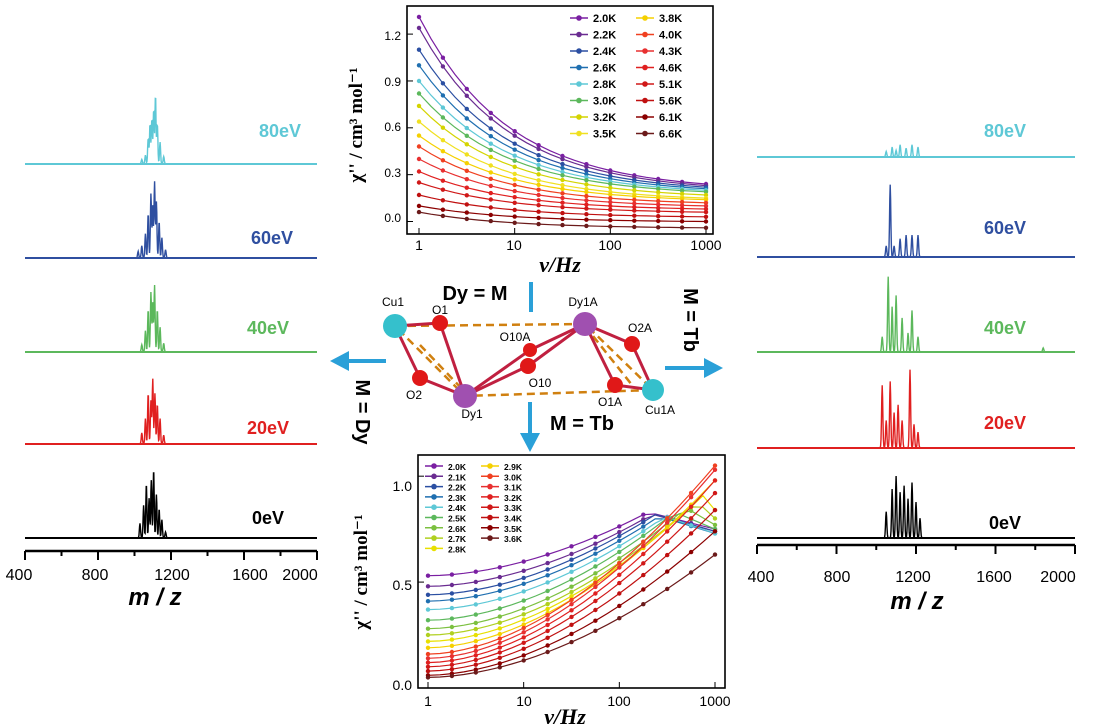  I want to click on legend-label: 2.4K, so click(457, 508).